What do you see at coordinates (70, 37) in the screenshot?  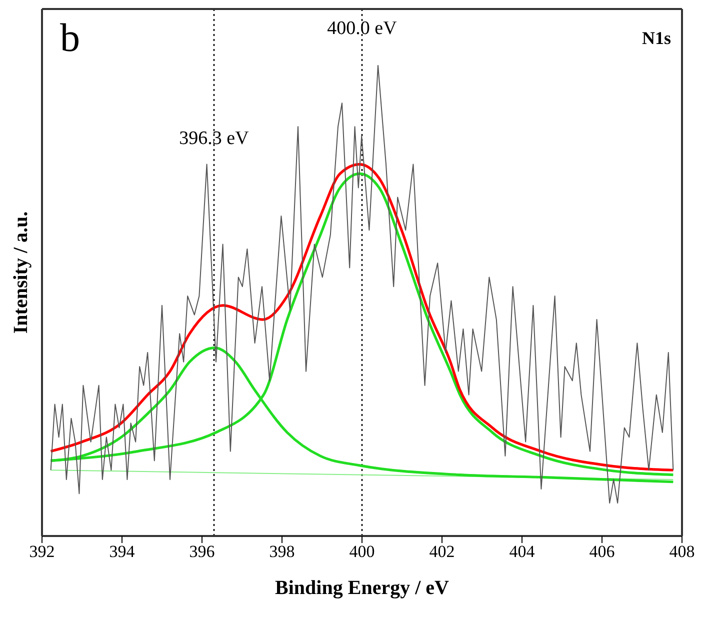 I see `text: b` at bounding box center [70, 37].